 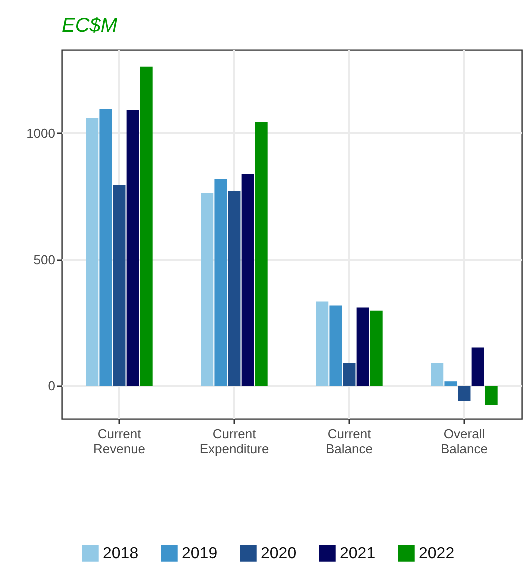 What do you see at coordinates (235, 441) in the screenshot?
I see `x-tick-label: Current Expenditure` at bounding box center [235, 441].